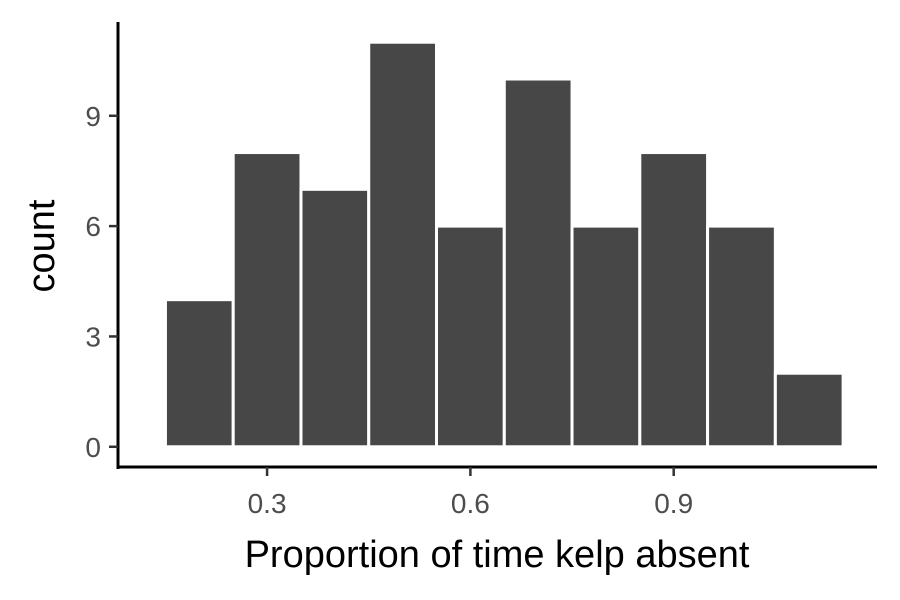 Image resolution: width=900 pixels, height=600 pixels. Describe the element at coordinates (101, 282) in the screenshot. I see `y-axis-ticks: 0 3 6 9` at that location.